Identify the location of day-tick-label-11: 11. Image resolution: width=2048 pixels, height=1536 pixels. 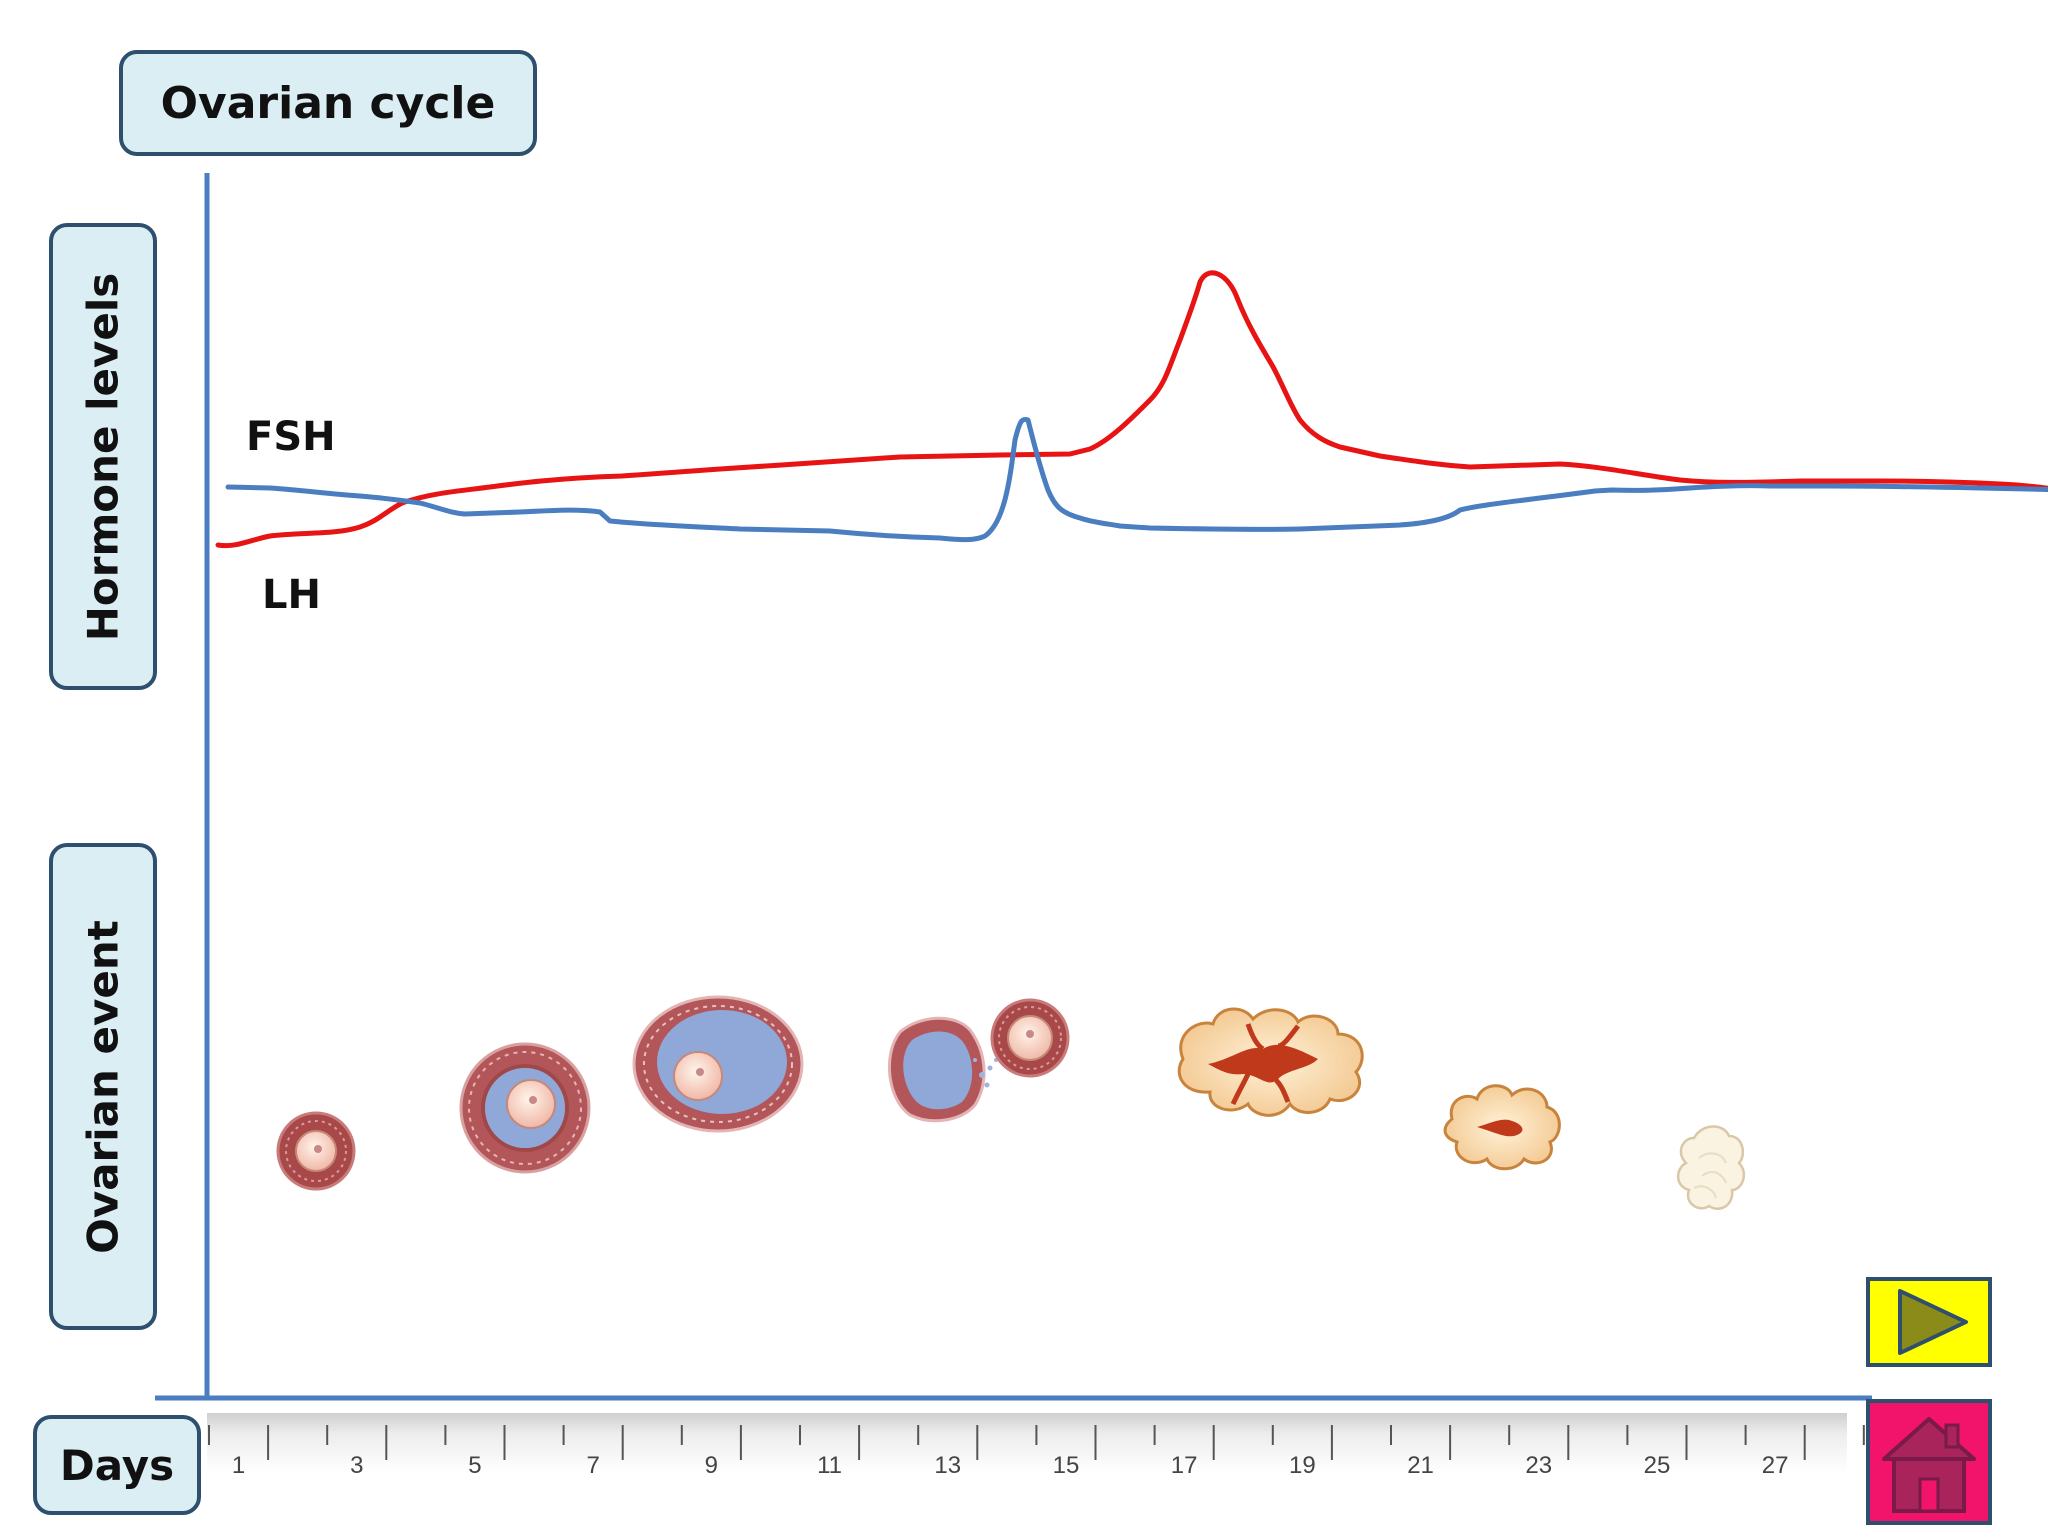
(829, 1465).